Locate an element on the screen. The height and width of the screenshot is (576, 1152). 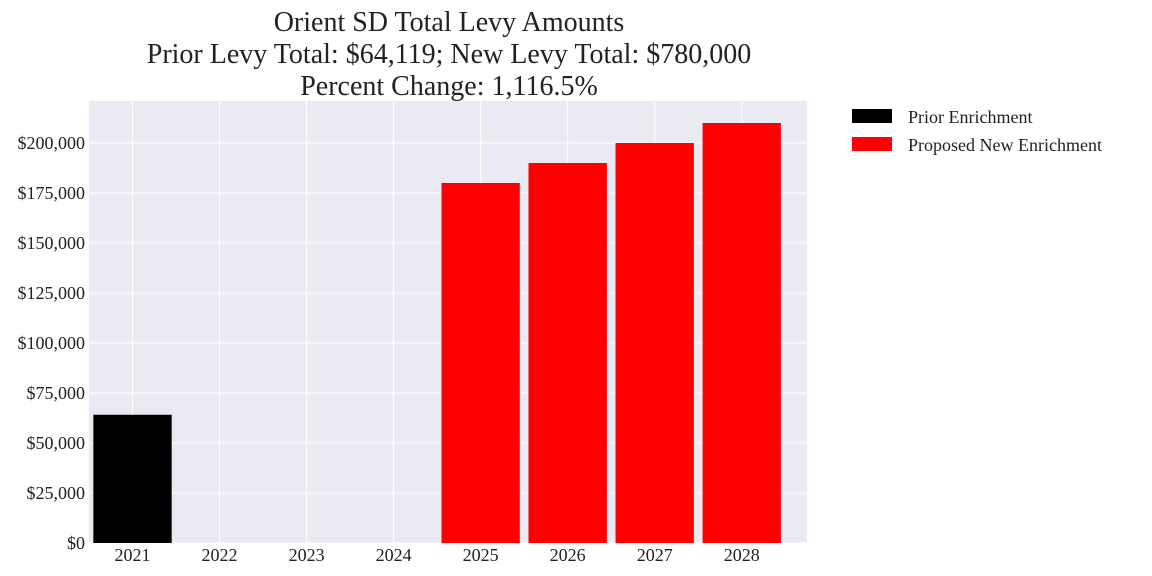
y-tick-label: $200,000 is located at coordinates (52, 143).